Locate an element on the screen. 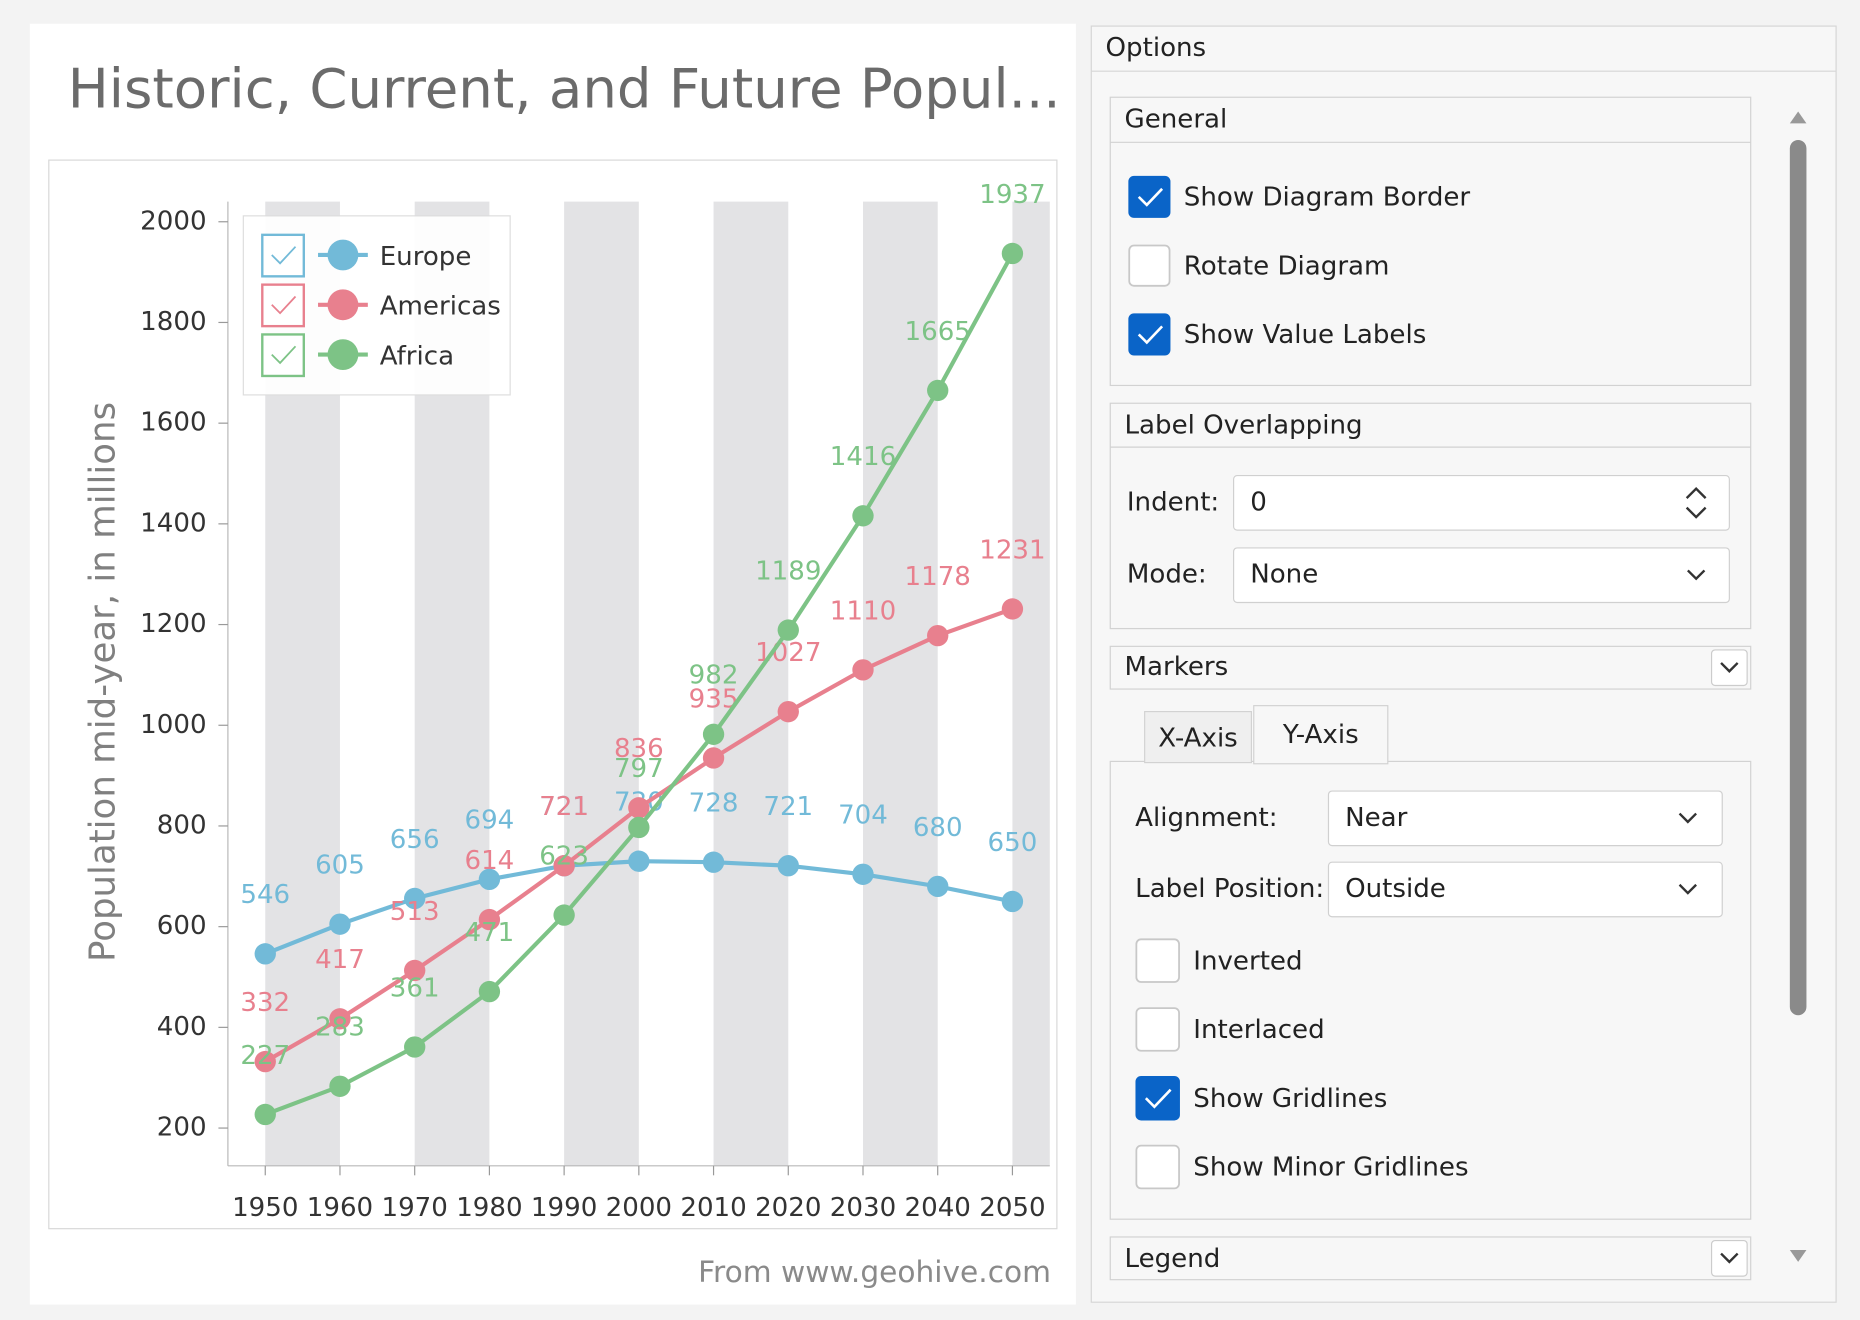  value-label: 417 is located at coordinates (340, 960).